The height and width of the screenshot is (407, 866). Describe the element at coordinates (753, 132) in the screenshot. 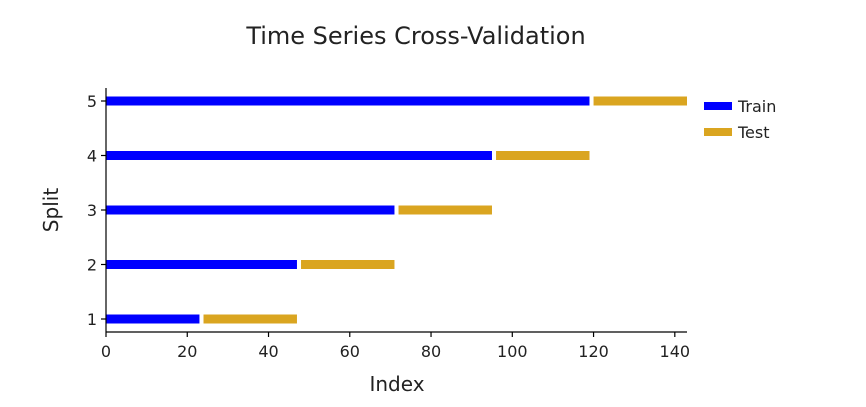

I see `legend-label-test: Test` at that location.